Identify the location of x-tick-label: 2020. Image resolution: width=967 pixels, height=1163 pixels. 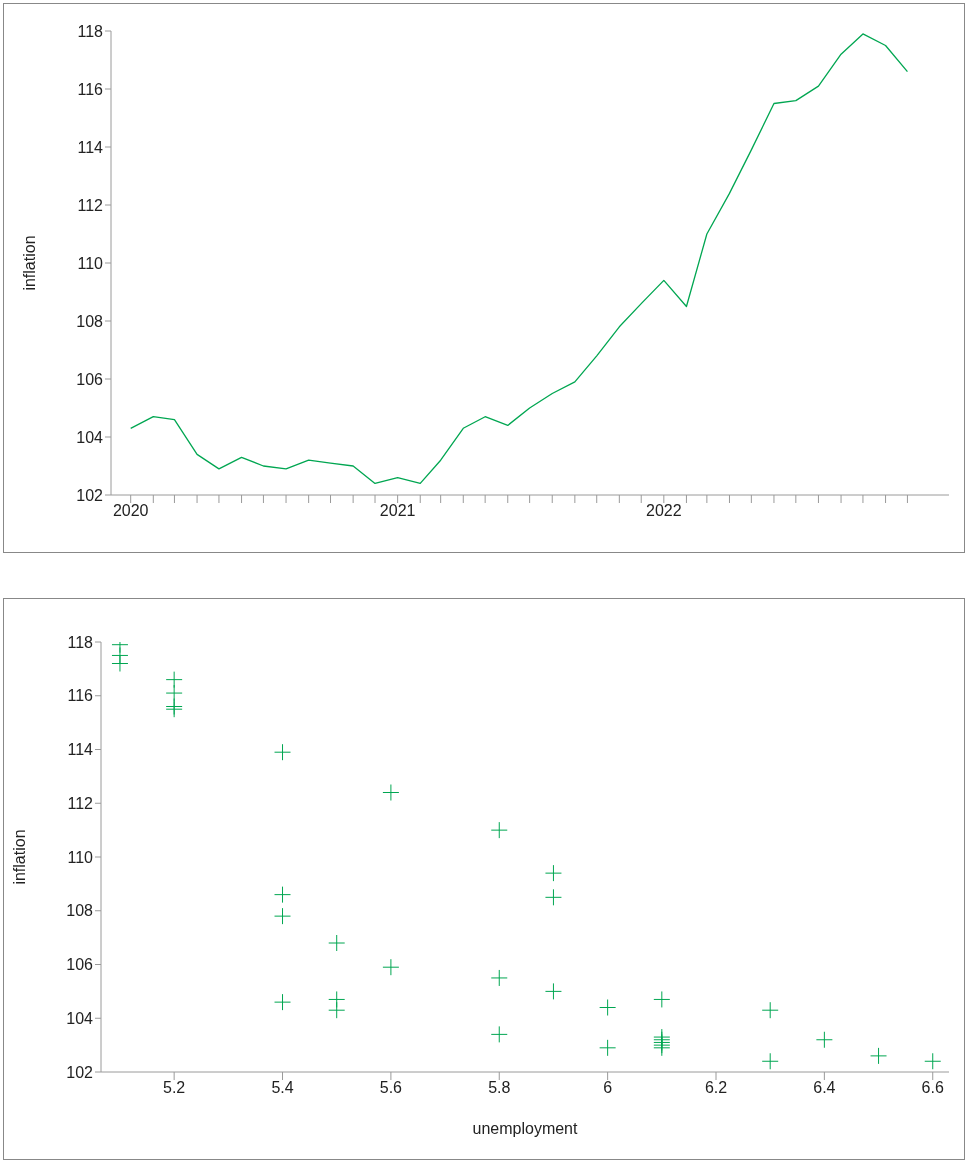
(130, 511).